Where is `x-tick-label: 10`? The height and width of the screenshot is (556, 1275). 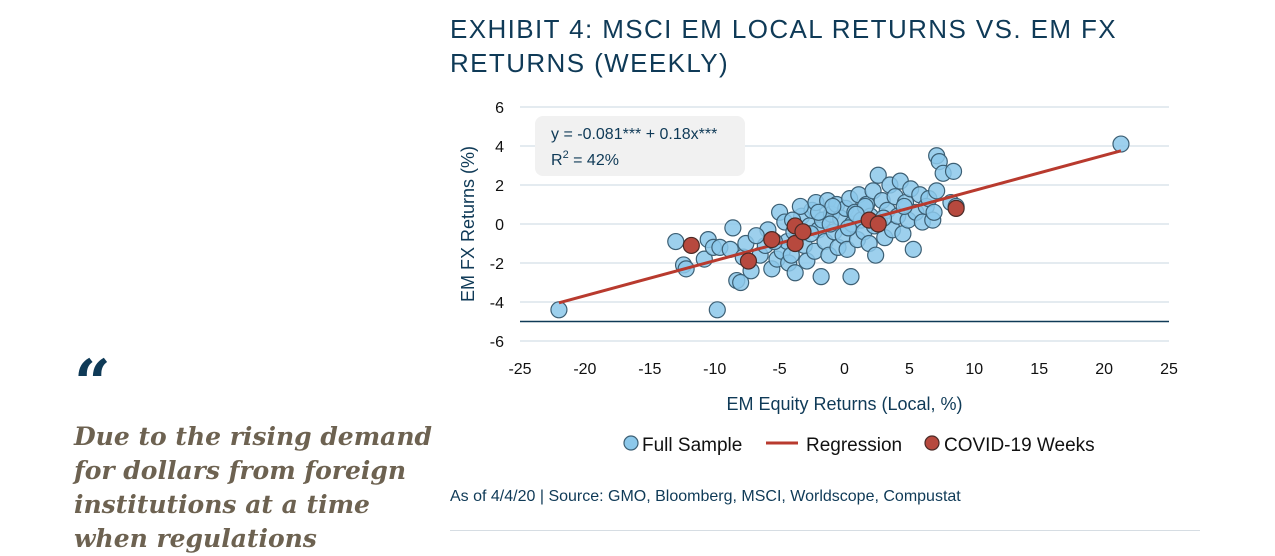
x-tick-label: 10 is located at coordinates (974, 369).